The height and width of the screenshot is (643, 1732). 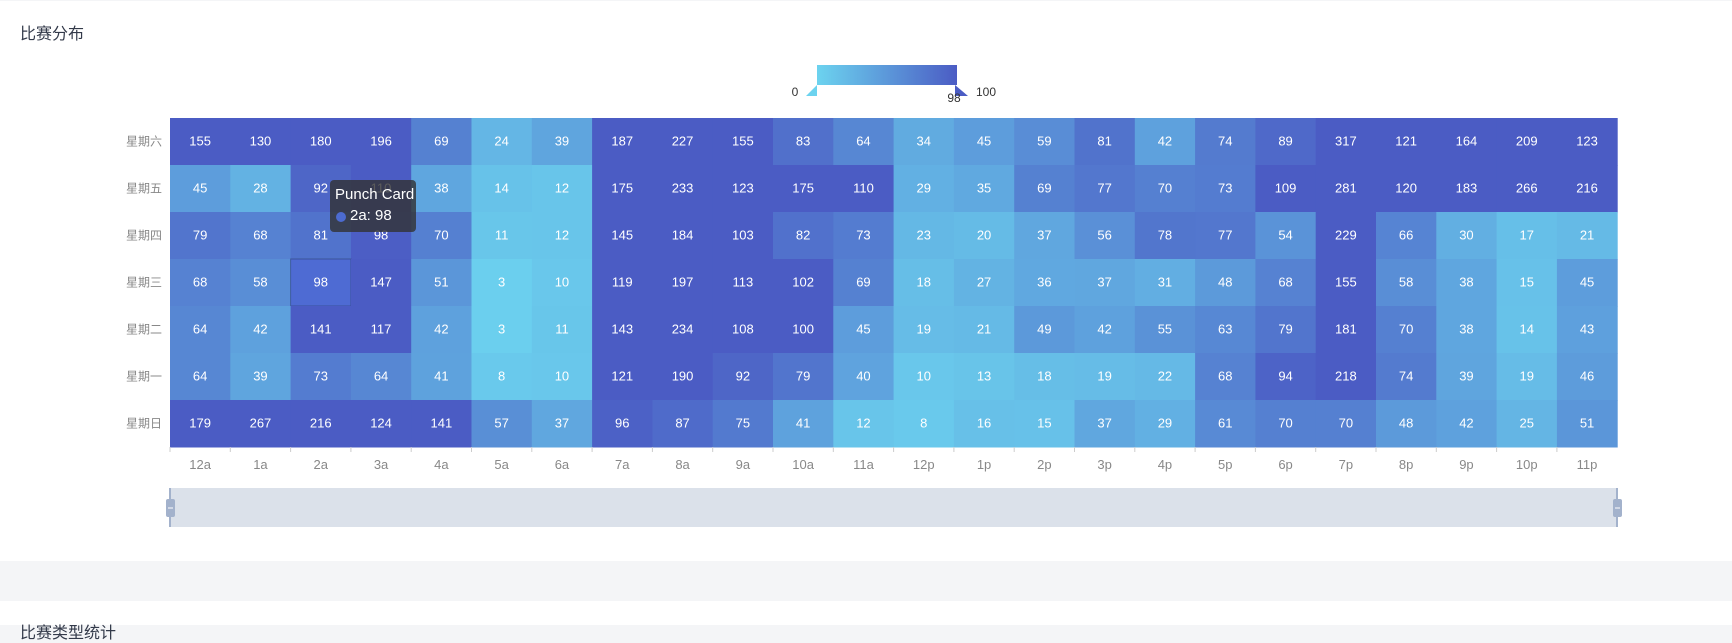 What do you see at coordinates (894, 507) in the screenshot?
I see `data-zoom-slider` at bounding box center [894, 507].